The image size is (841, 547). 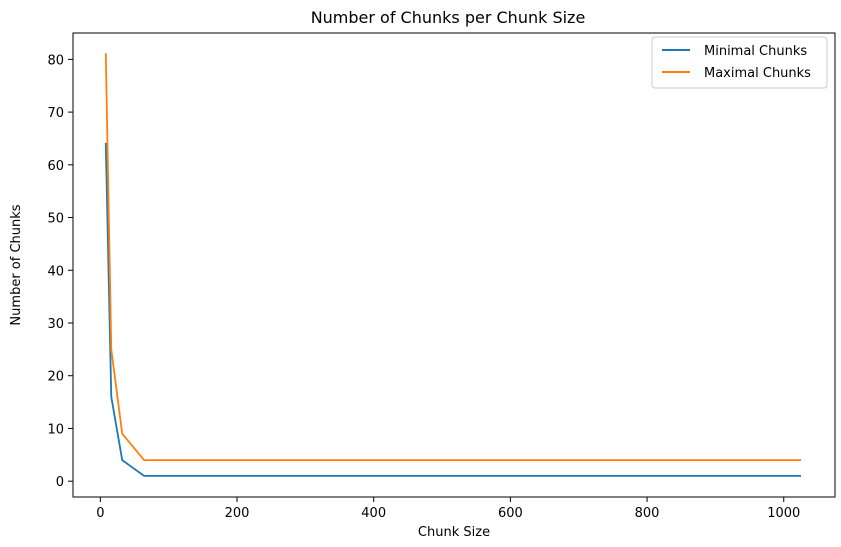 I want to click on x-tick-label: 0, so click(x=100, y=513).